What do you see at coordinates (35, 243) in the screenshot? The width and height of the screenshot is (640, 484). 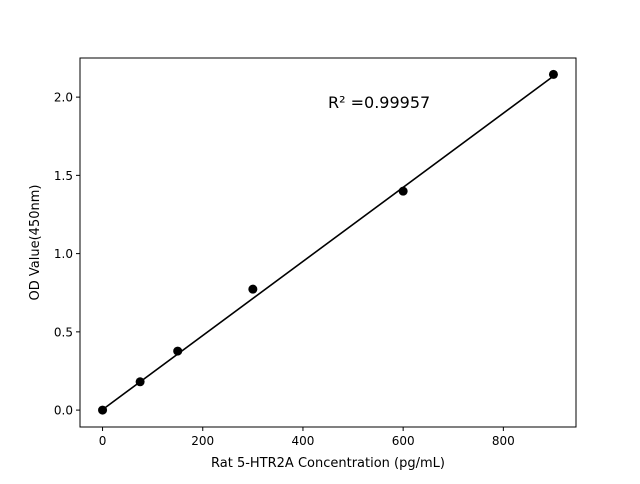 I see `y-axis-label: OD Value(450nm)` at bounding box center [35, 243].